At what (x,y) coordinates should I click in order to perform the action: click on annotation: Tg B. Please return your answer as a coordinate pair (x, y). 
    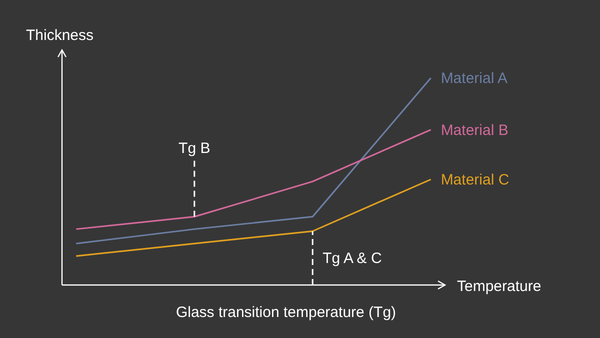
    Looking at the image, I should click on (194, 148).